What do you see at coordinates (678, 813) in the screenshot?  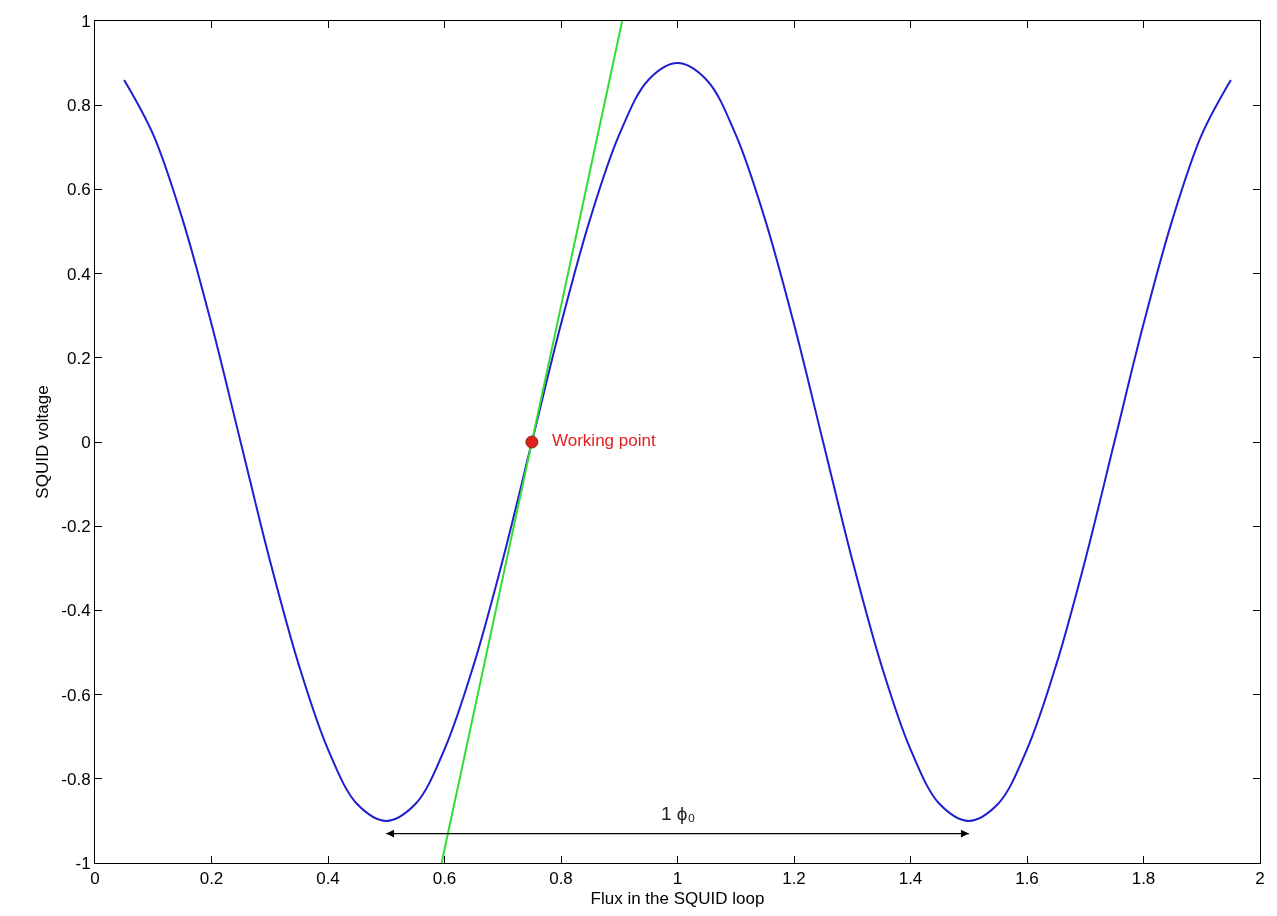 I see `annotation: 1 ϕ₀` at bounding box center [678, 813].